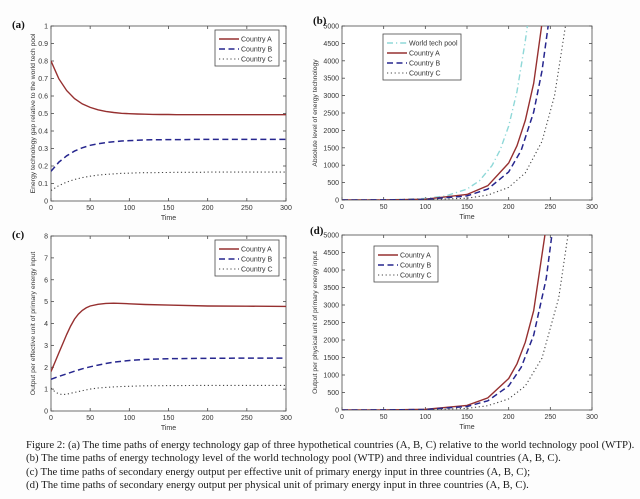  Describe the element at coordinates (331, 79) in the screenshot. I see `svg-text: 3500` at that location.